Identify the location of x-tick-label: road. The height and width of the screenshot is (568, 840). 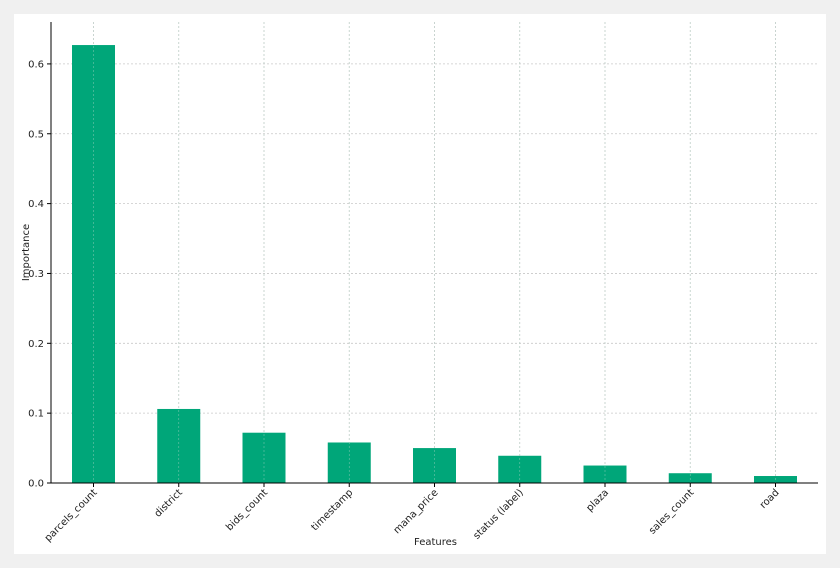
(770, 499).